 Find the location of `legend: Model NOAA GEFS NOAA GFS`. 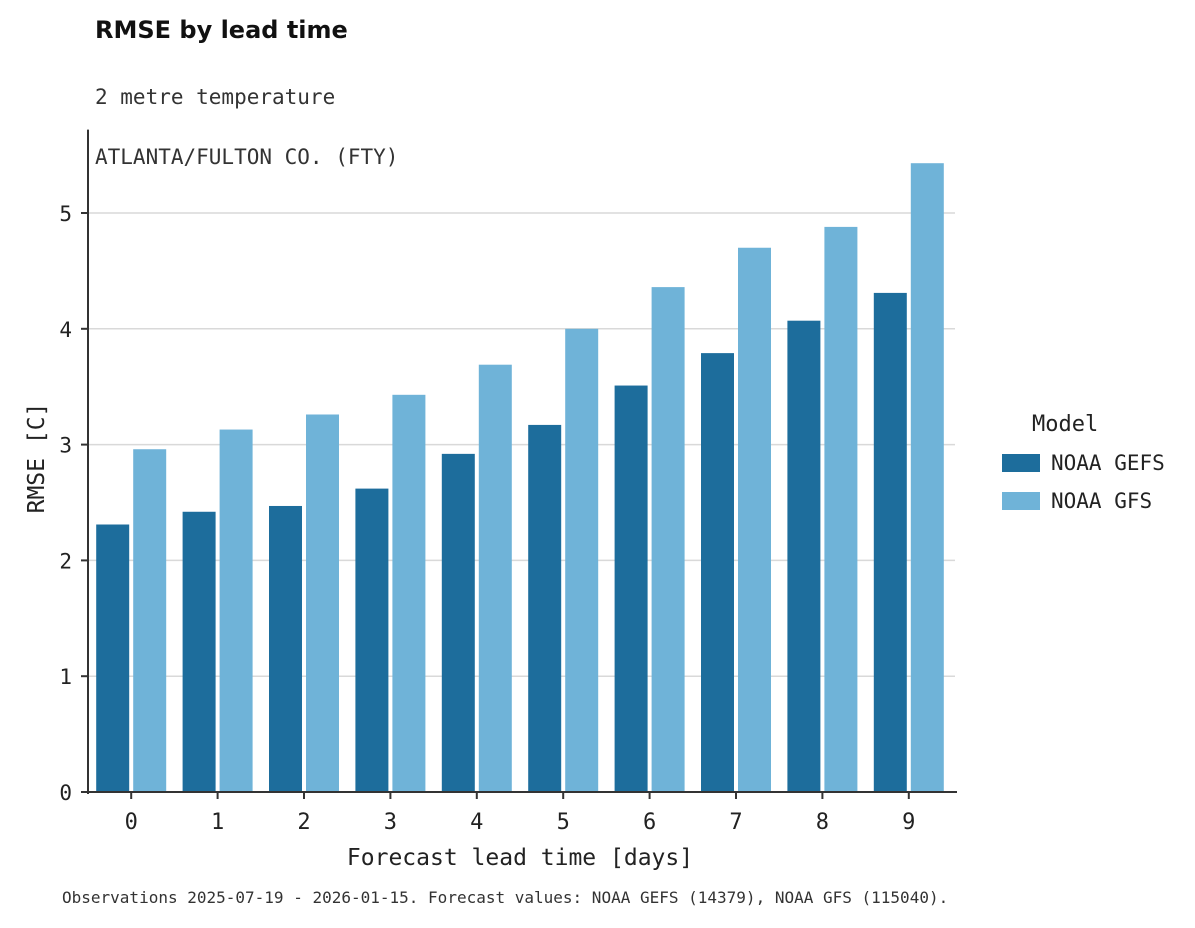

legend: Model NOAA GEFS NOAA GFS is located at coordinates (1083, 469).